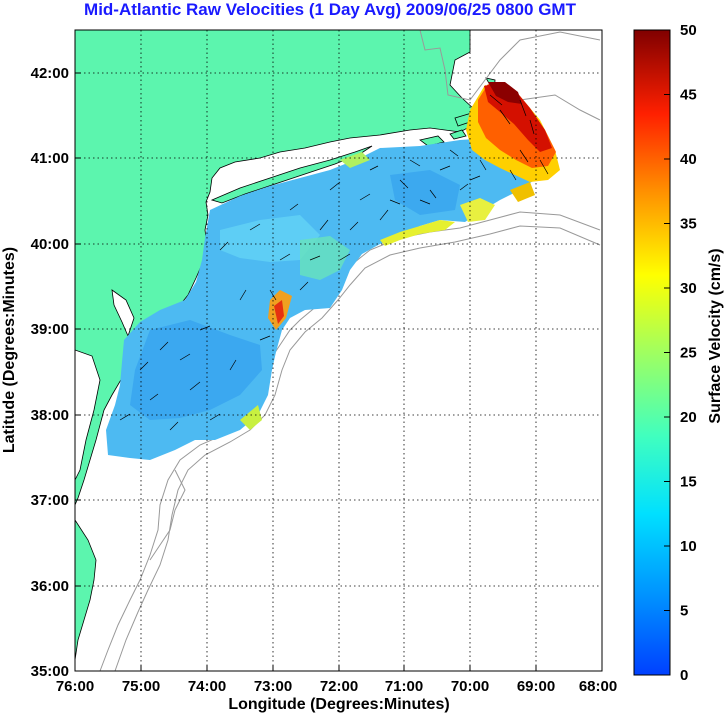  Describe the element at coordinates (684, 675) in the screenshot. I see `colorbar-tick-label: 0` at that location.